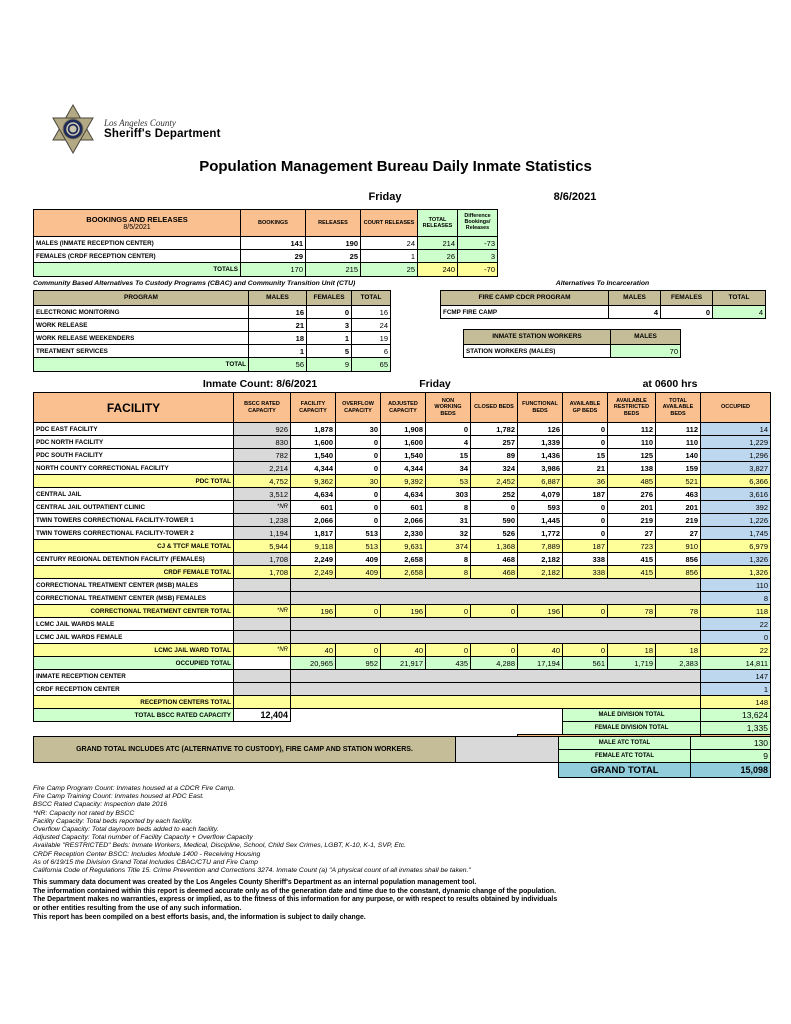 This screenshot has width=791, height=1024. I want to click on cbac-row: WORK RELEASE WEEKENDERS 18 1 19, so click(212, 338).